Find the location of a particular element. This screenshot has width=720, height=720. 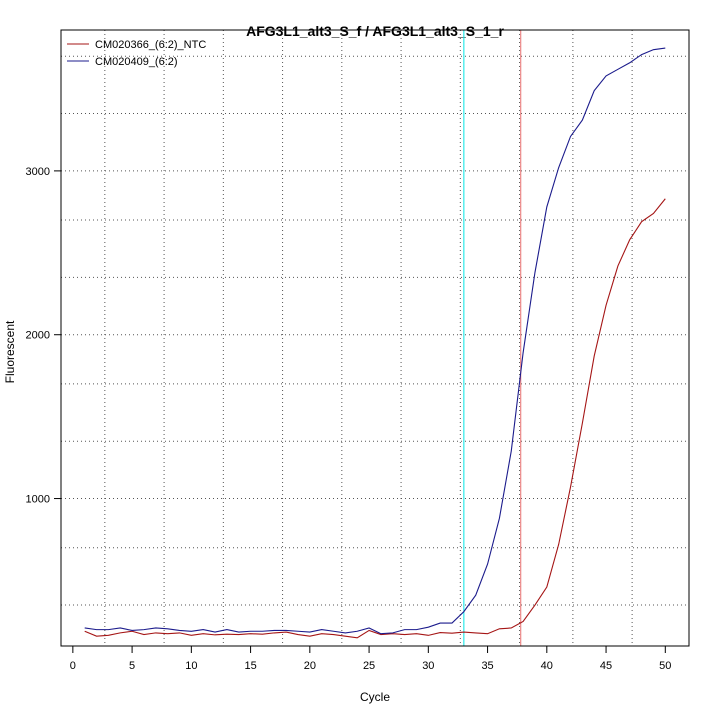

y-tick-label: 3000 is located at coordinates (38, 172).